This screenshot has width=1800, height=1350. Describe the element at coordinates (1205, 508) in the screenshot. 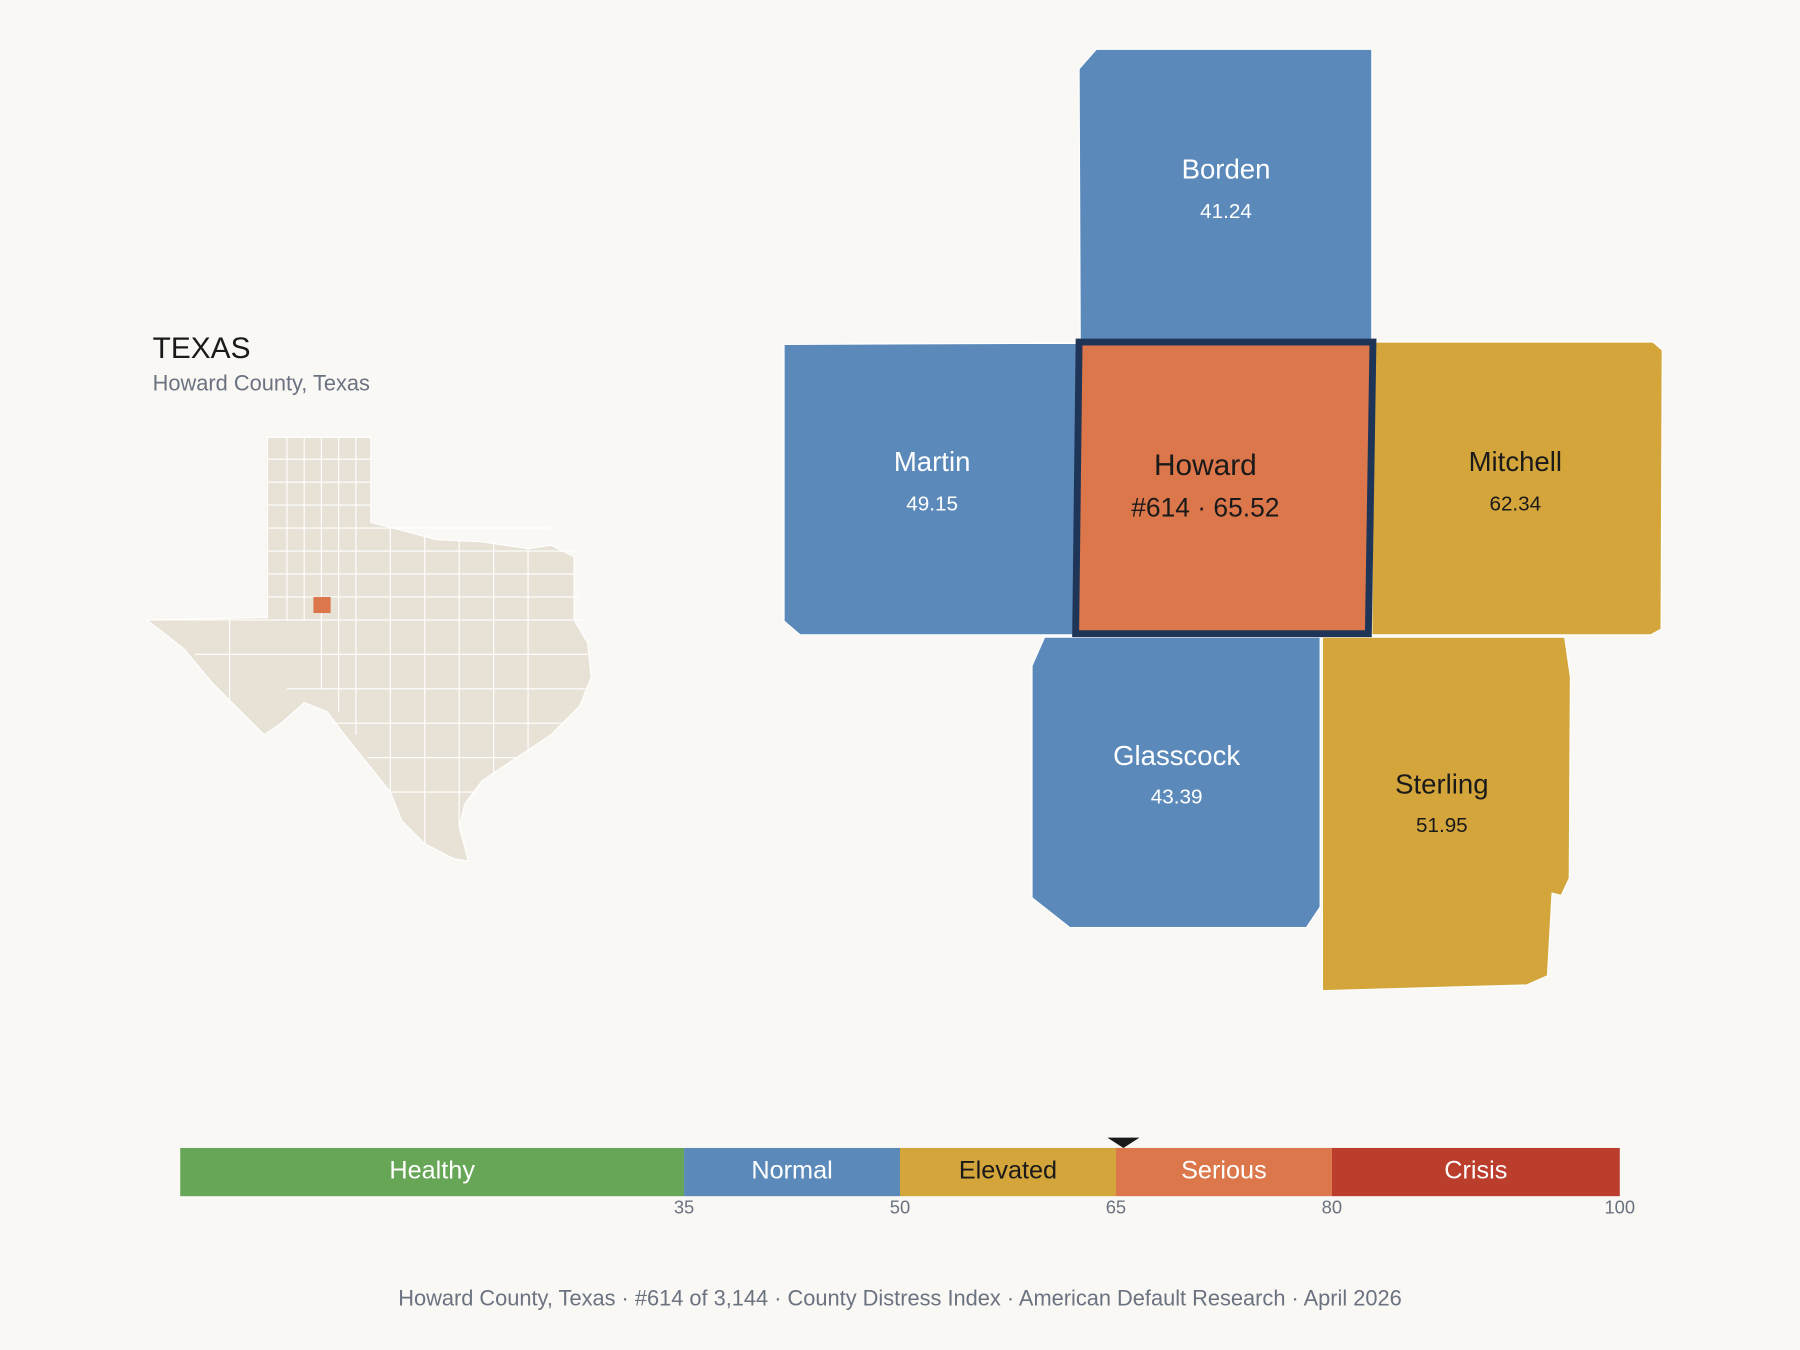

I see `county-score: #614 · 65.52` at that location.